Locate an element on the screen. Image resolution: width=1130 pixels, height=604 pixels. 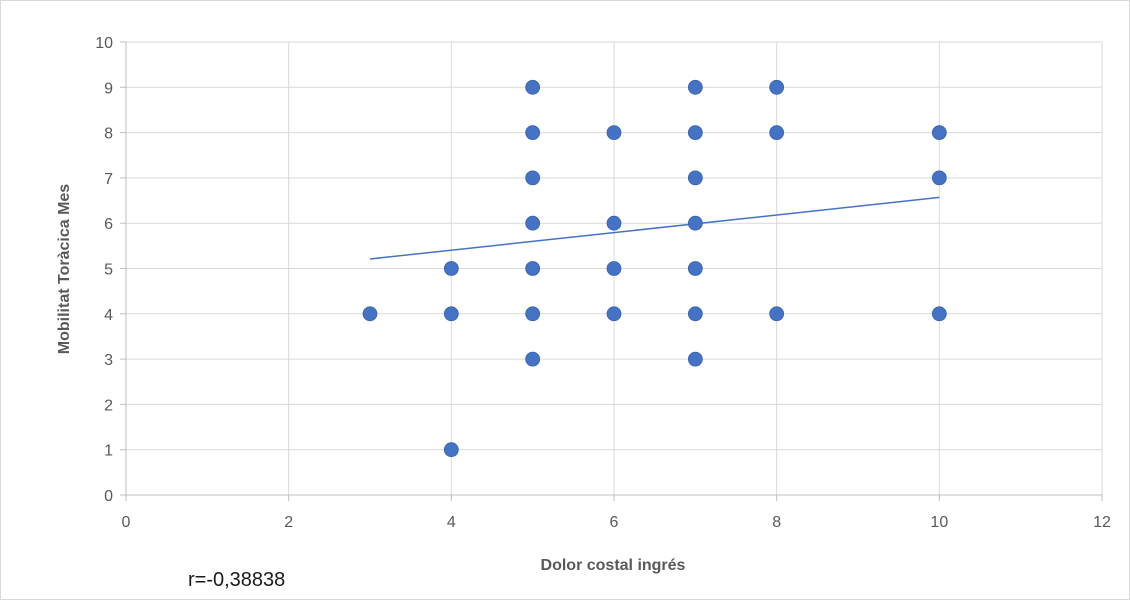
y-tick-label-4: 4 is located at coordinates (108, 315).